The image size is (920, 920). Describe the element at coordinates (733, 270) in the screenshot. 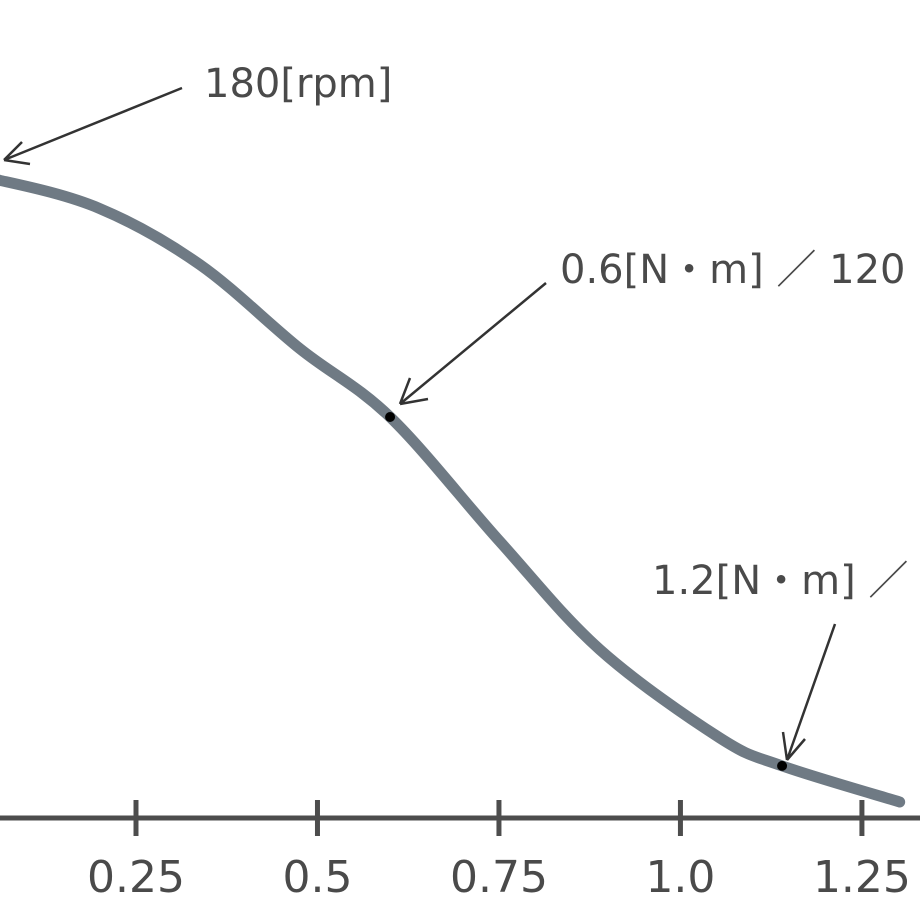

I see `annotation: 0.6[N・m] ／ 120` at that location.